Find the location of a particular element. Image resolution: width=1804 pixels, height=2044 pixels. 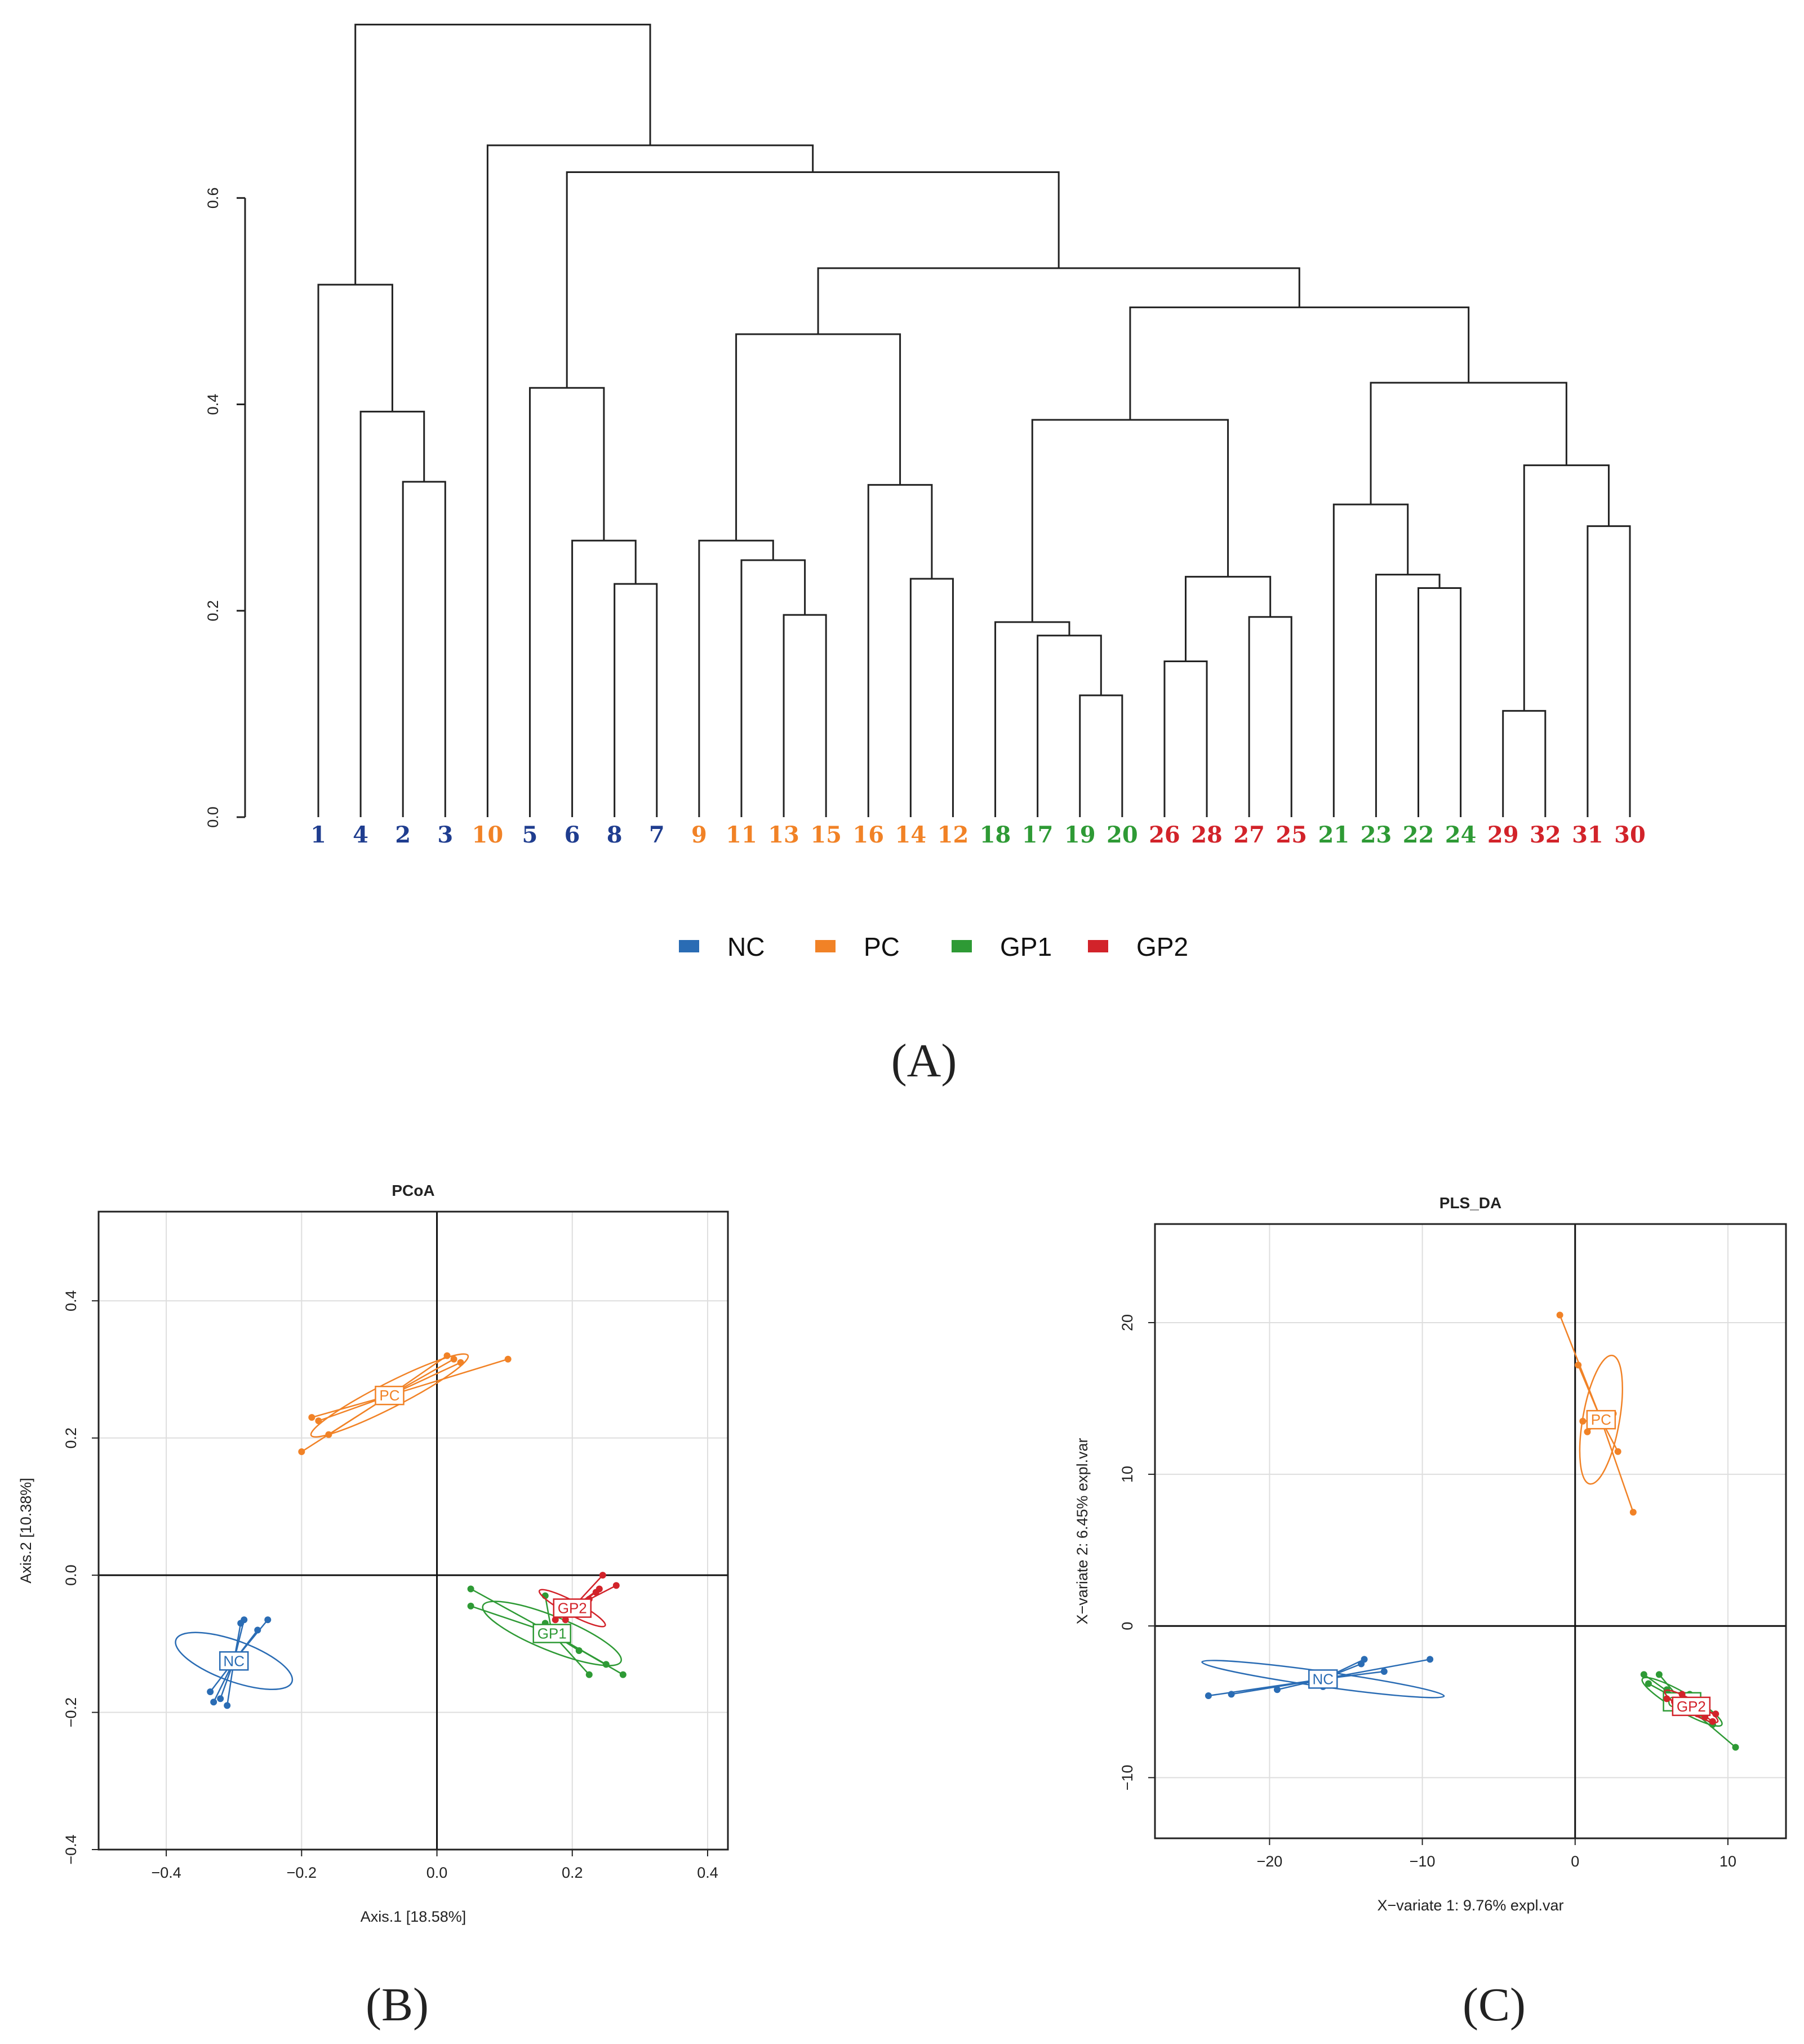

legend-swatch-gp2 is located at coordinates (1098, 946).